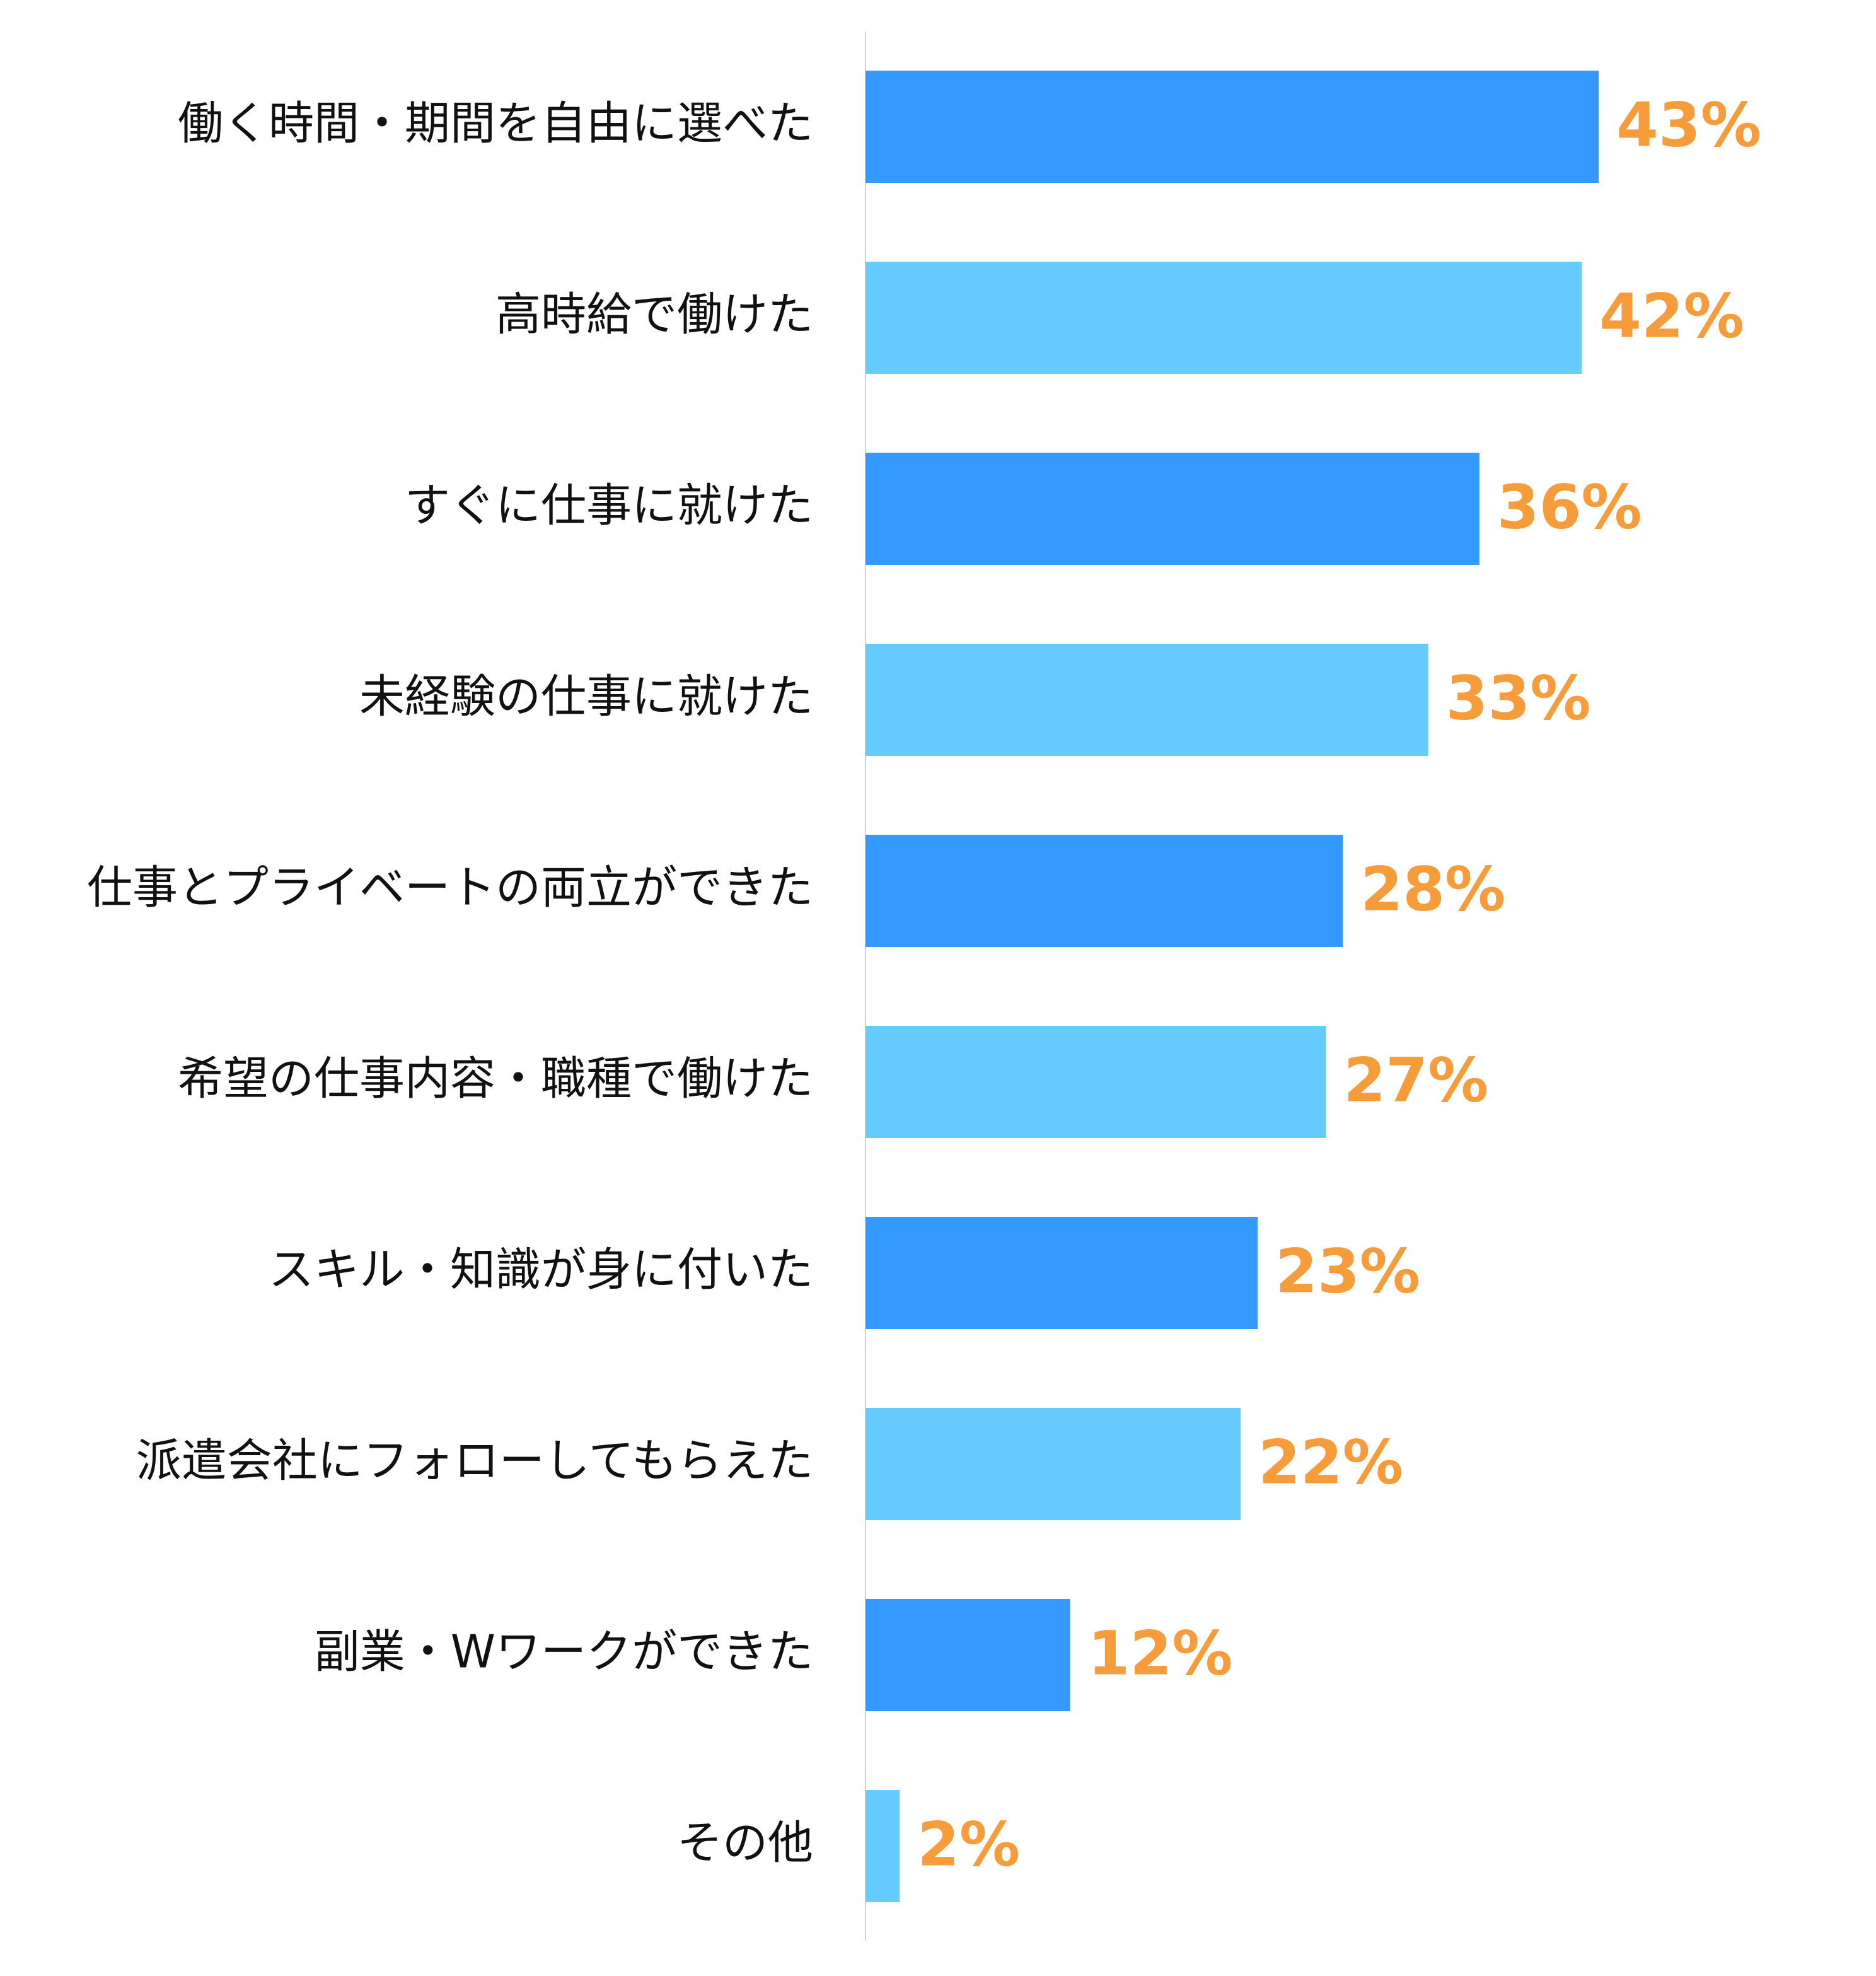  Describe the element at coordinates (1570, 507) in the screenshot. I see `value-label: 36%` at that location.